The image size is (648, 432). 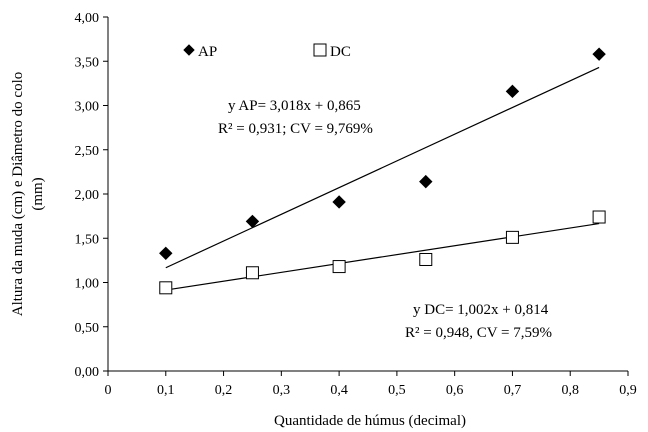 What do you see at coordinates (87, 18) in the screenshot?
I see `y-tick-label: 4,00` at bounding box center [87, 18].